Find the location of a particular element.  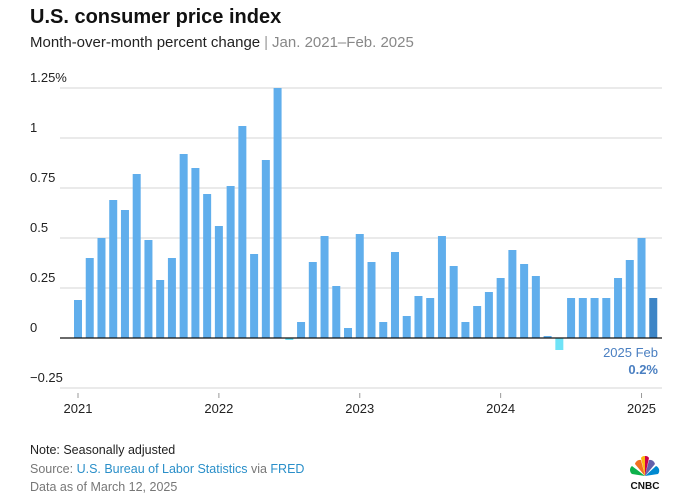

y-tick-label: 0.25 is located at coordinates (42, 277).